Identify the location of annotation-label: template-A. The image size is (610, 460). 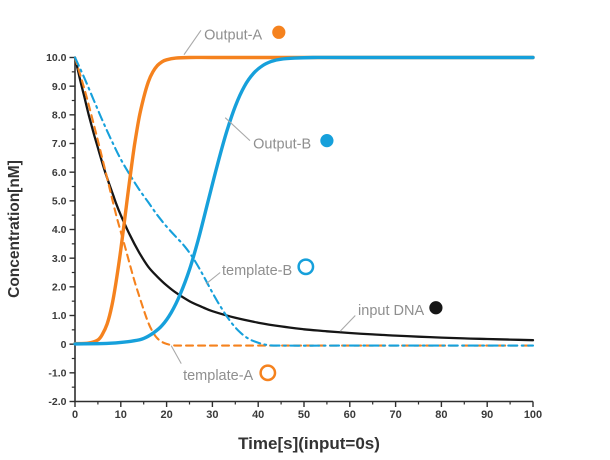
(218, 376).